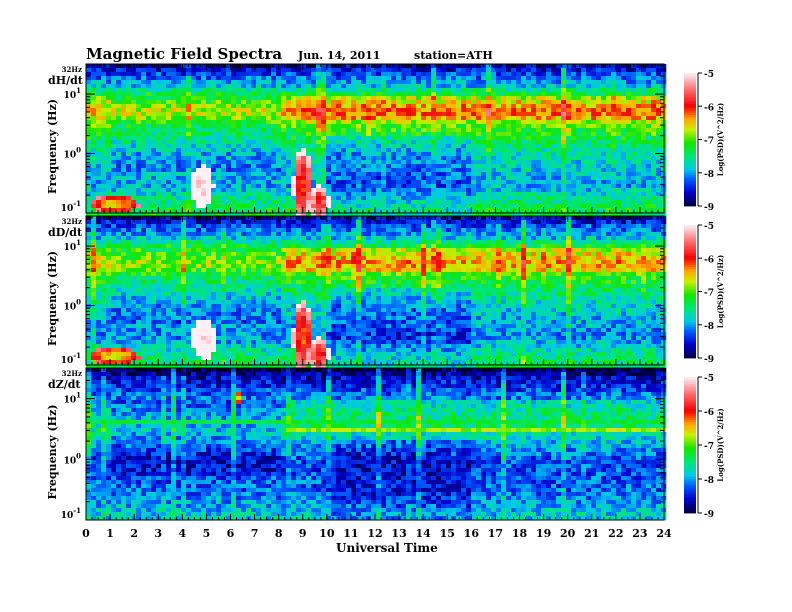  Describe the element at coordinates (690, 123) in the screenshot. I see `colorbar-swatch` at that location.